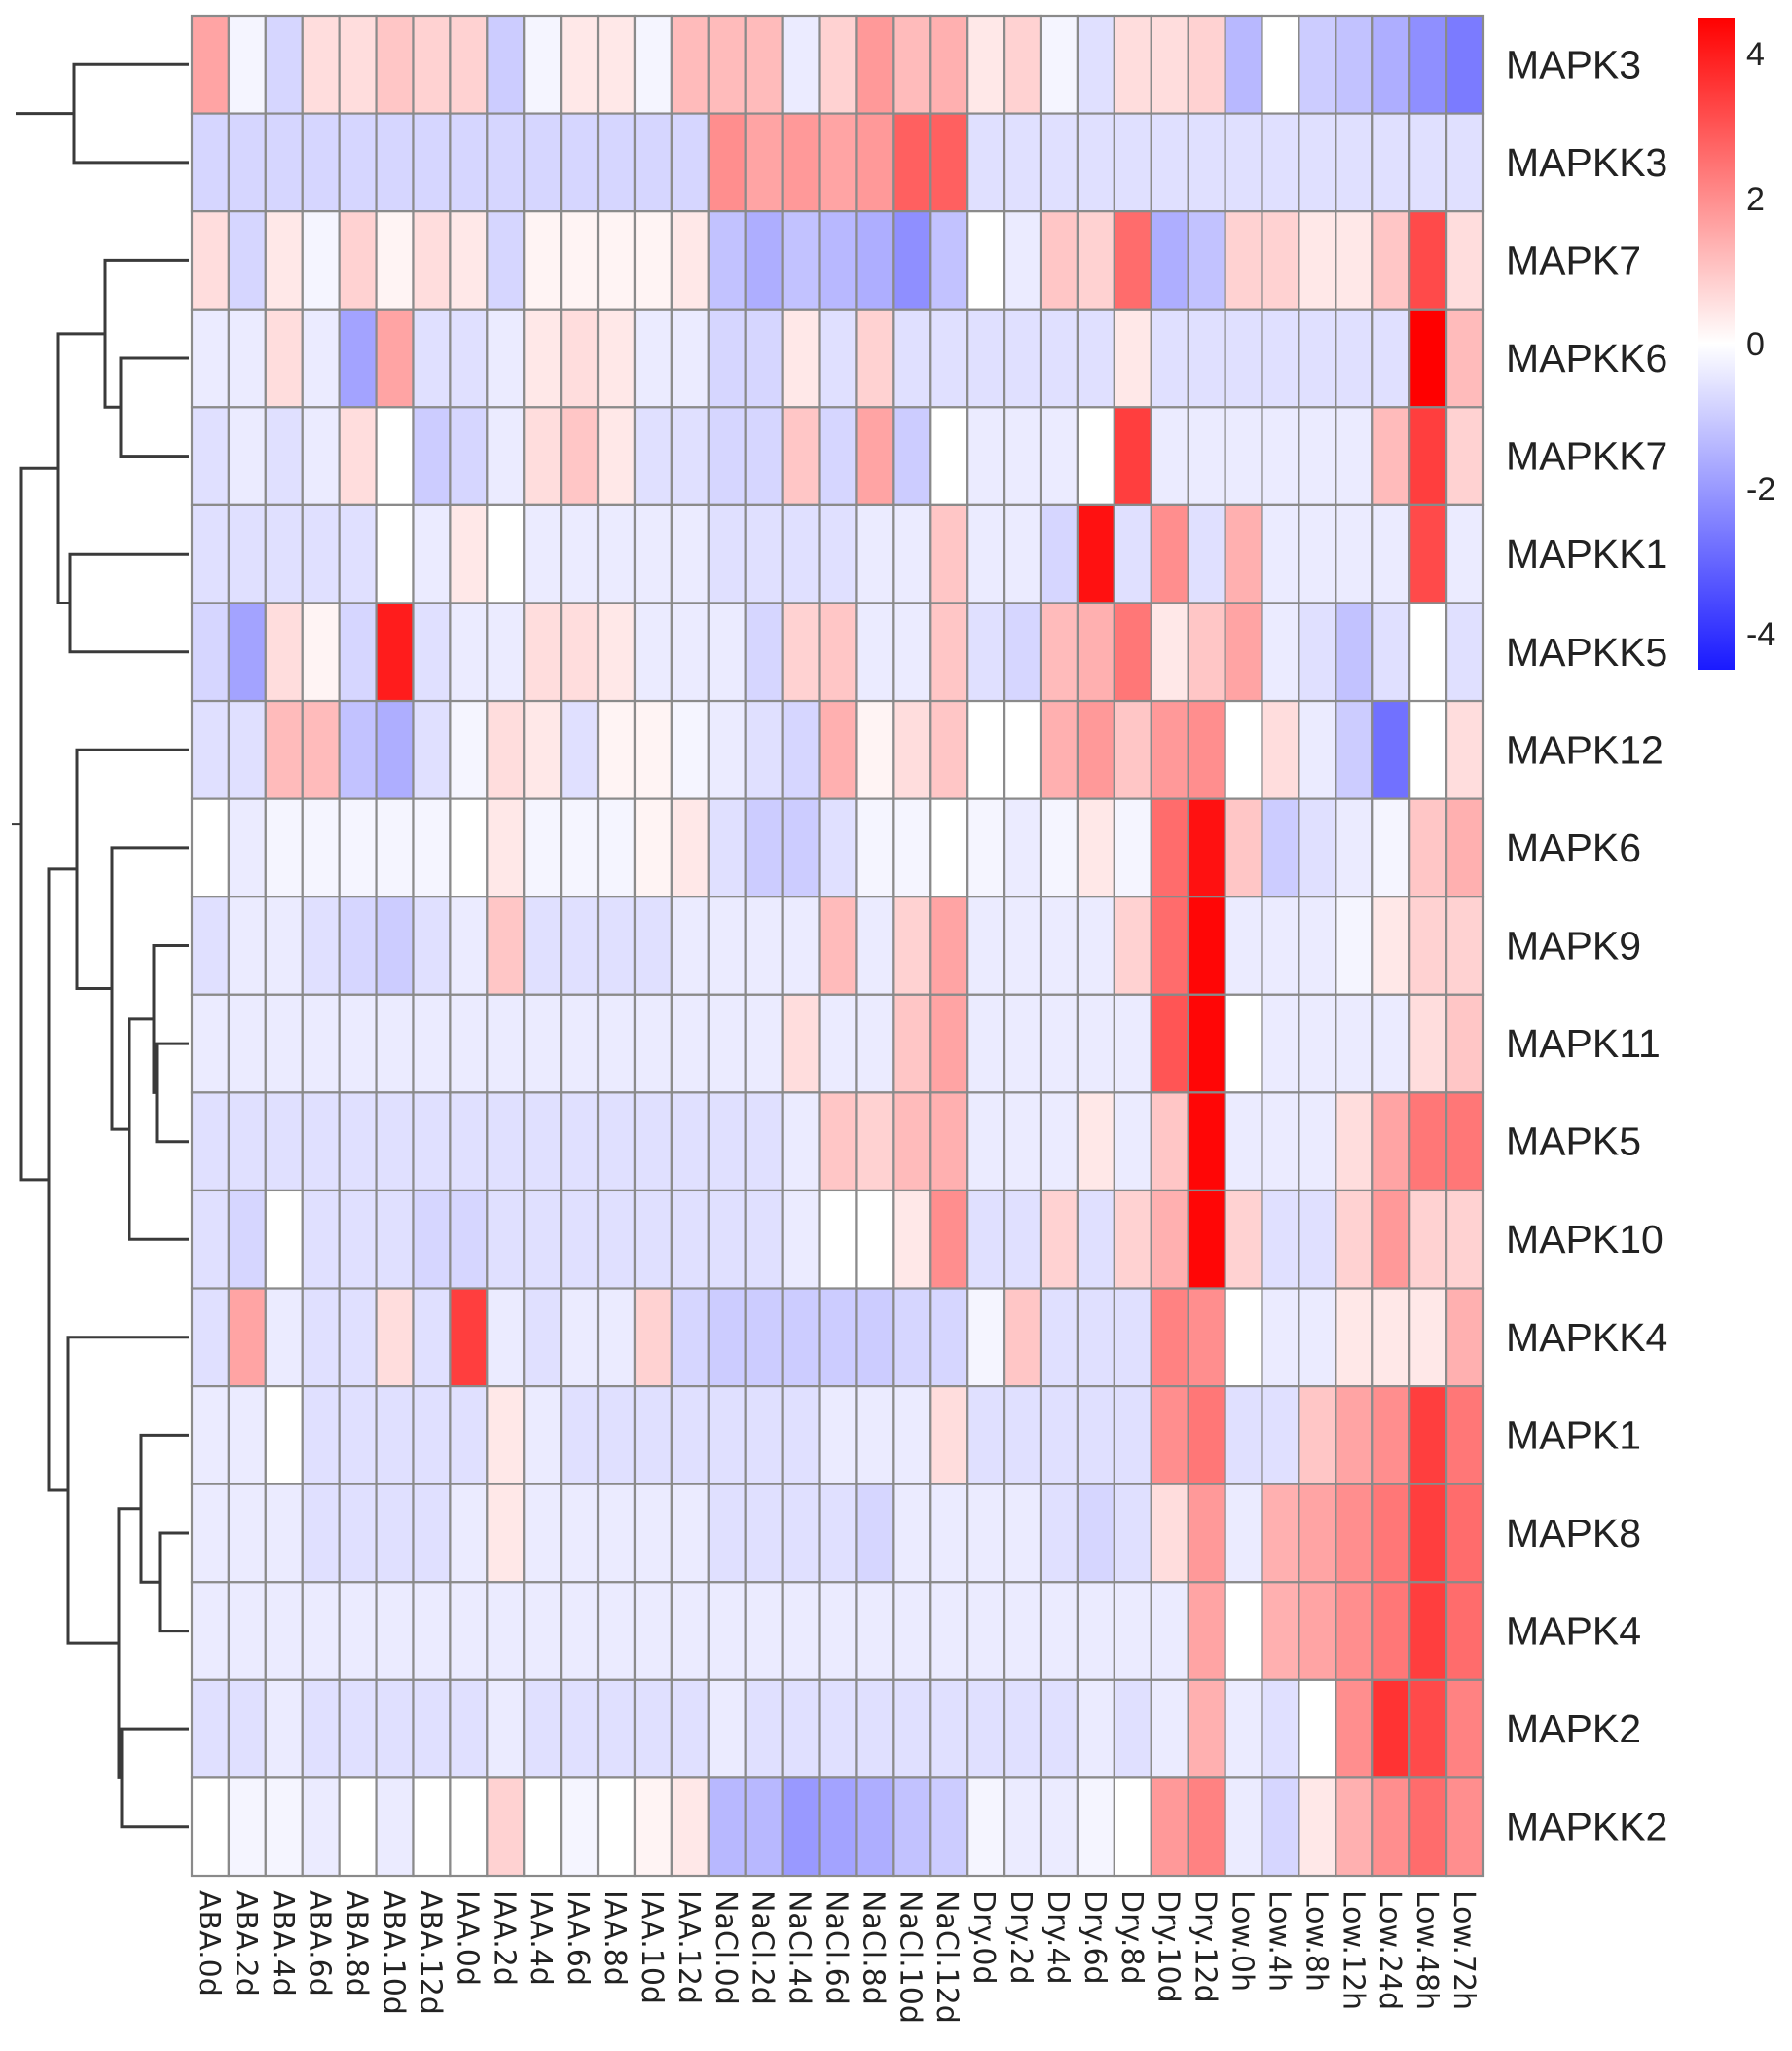 The height and width of the screenshot is (2051, 1792). Describe the element at coordinates (1169, 1946) in the screenshot. I see `column-label: Dry.10d` at that location.